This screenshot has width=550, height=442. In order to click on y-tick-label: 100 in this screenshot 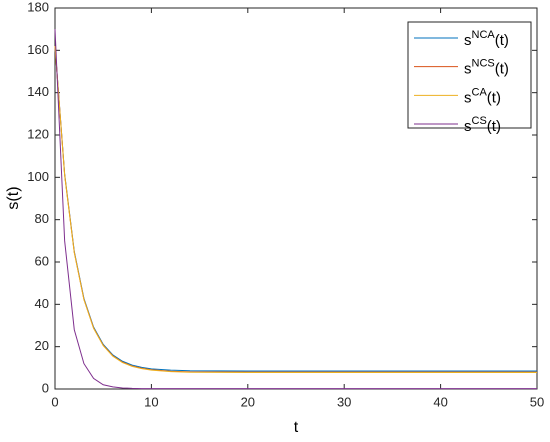, I will do `click(38, 176)`.